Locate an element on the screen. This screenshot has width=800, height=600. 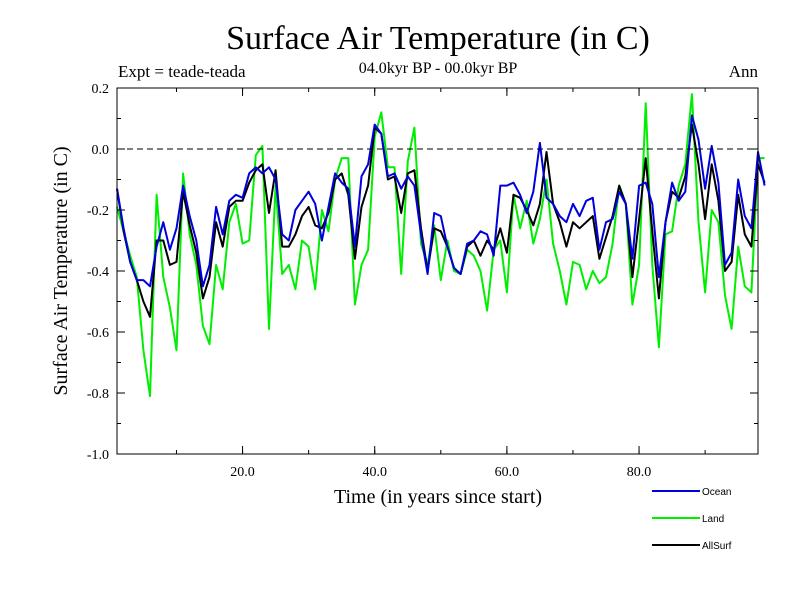
y-tick-label: 0.0 is located at coordinates (101, 150).